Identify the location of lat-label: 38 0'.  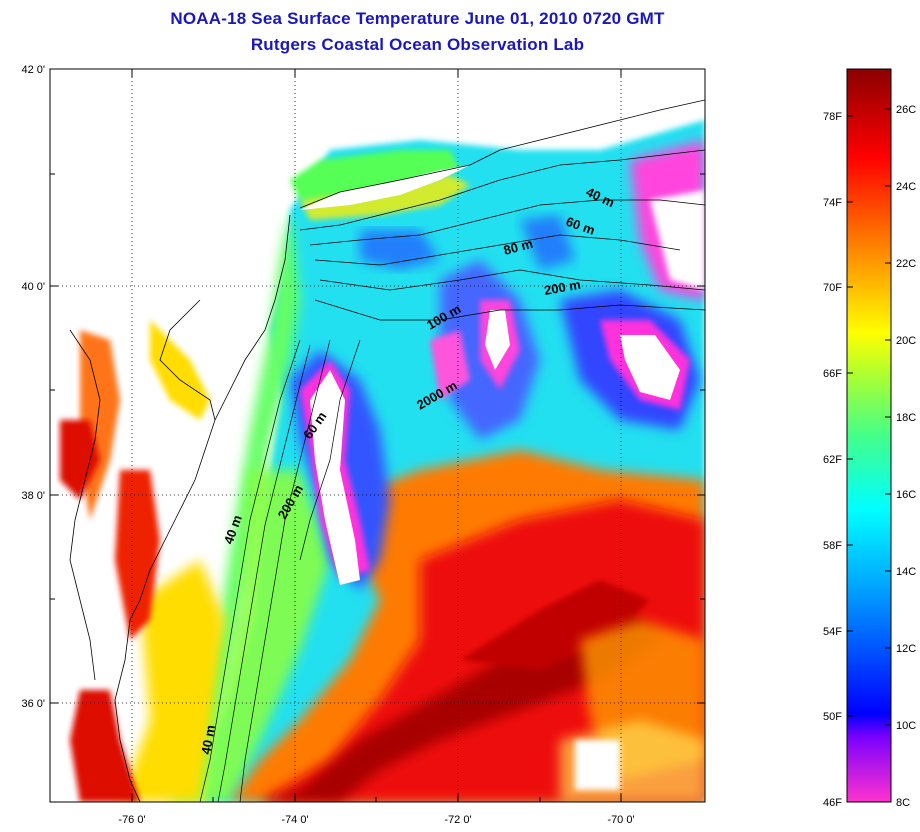
(33, 496).